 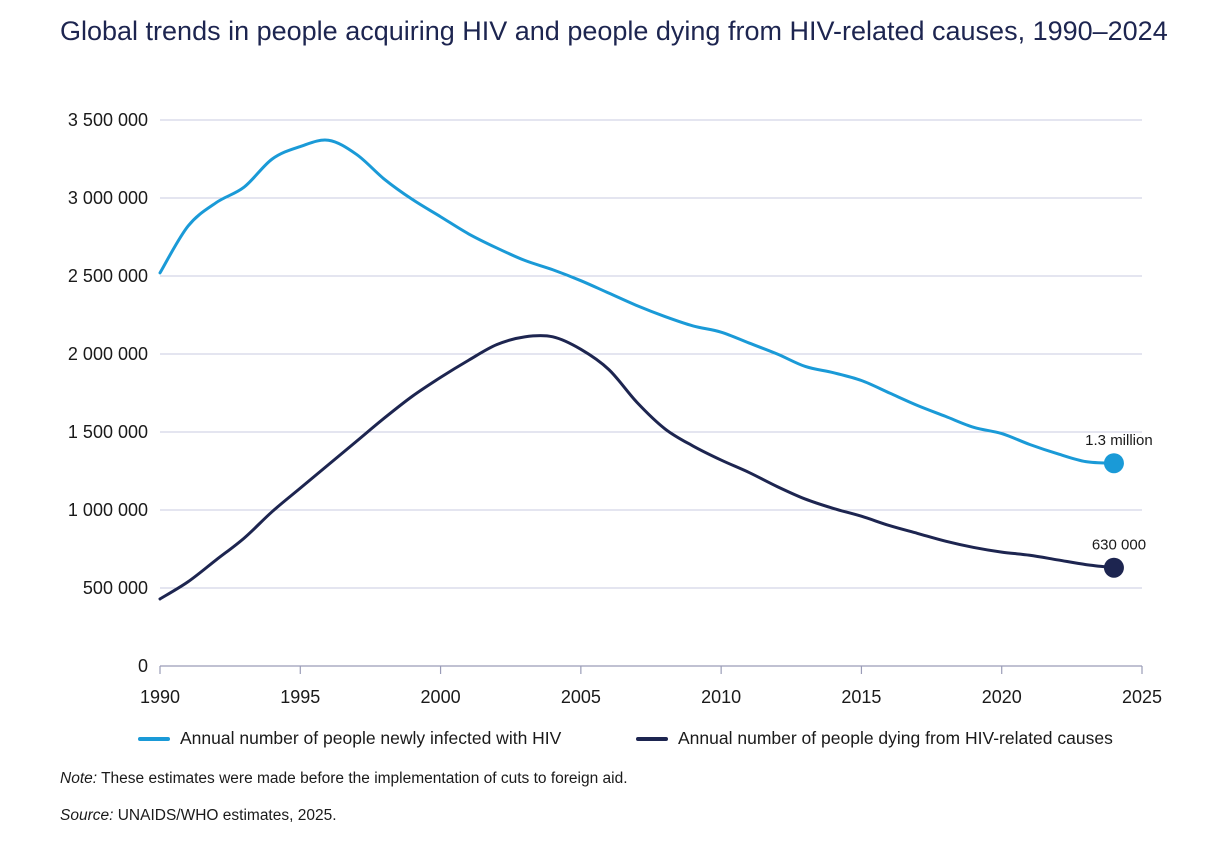 I want to click on end-label-deaths: 630 000, so click(x=1119, y=545).